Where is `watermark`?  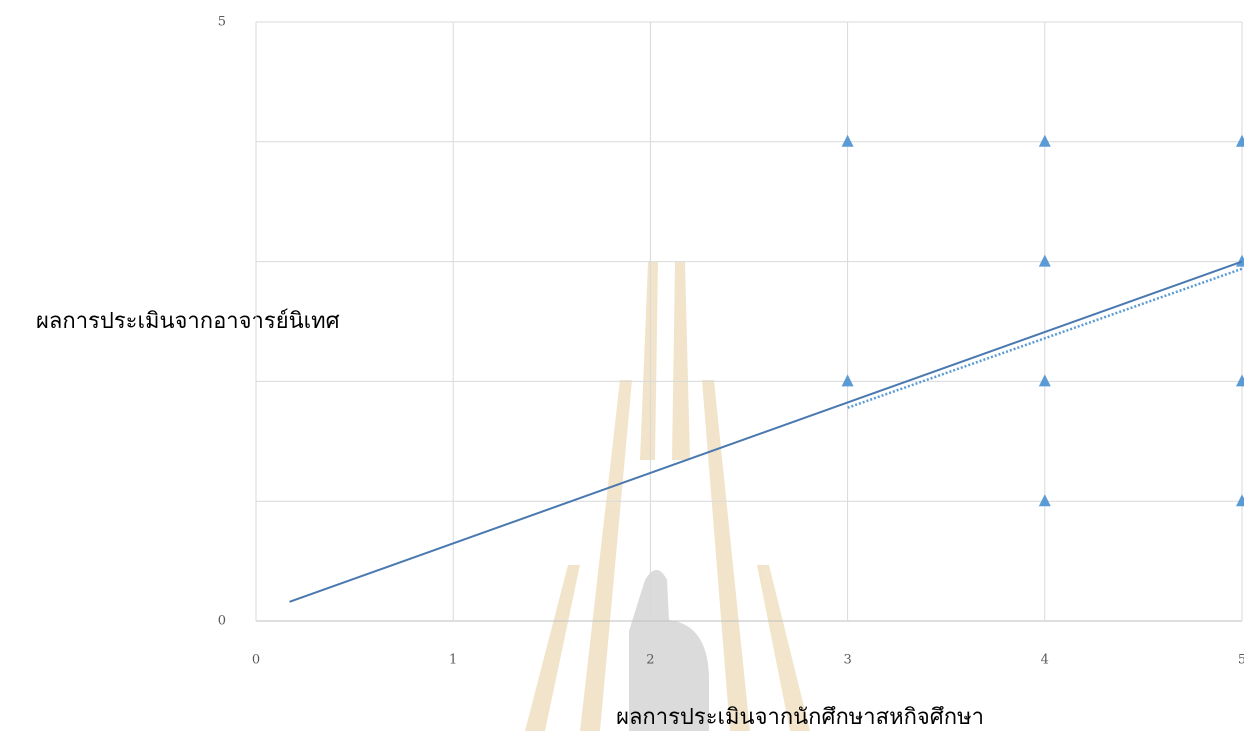
watermark is located at coordinates (667, 496).